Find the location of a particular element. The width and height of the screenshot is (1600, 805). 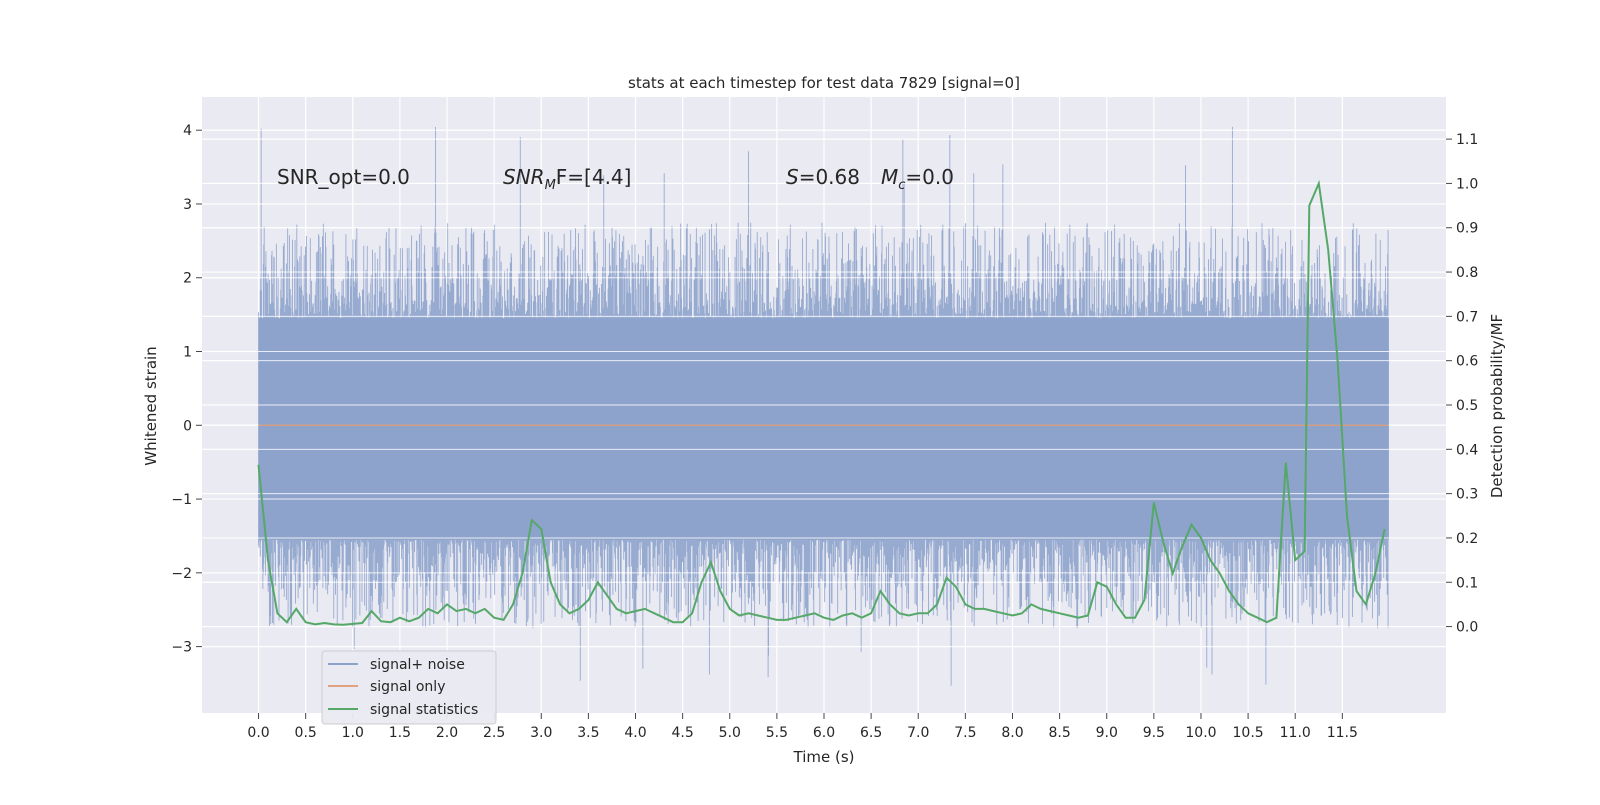

x-tick-label: 11.5 is located at coordinates (1342, 733).